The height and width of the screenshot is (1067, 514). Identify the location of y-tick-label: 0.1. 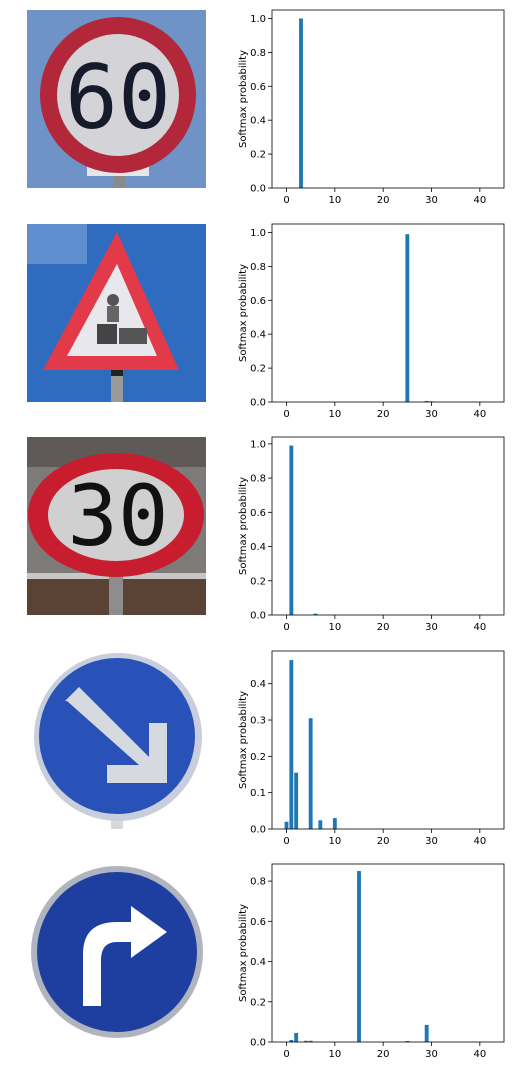
(258, 793).